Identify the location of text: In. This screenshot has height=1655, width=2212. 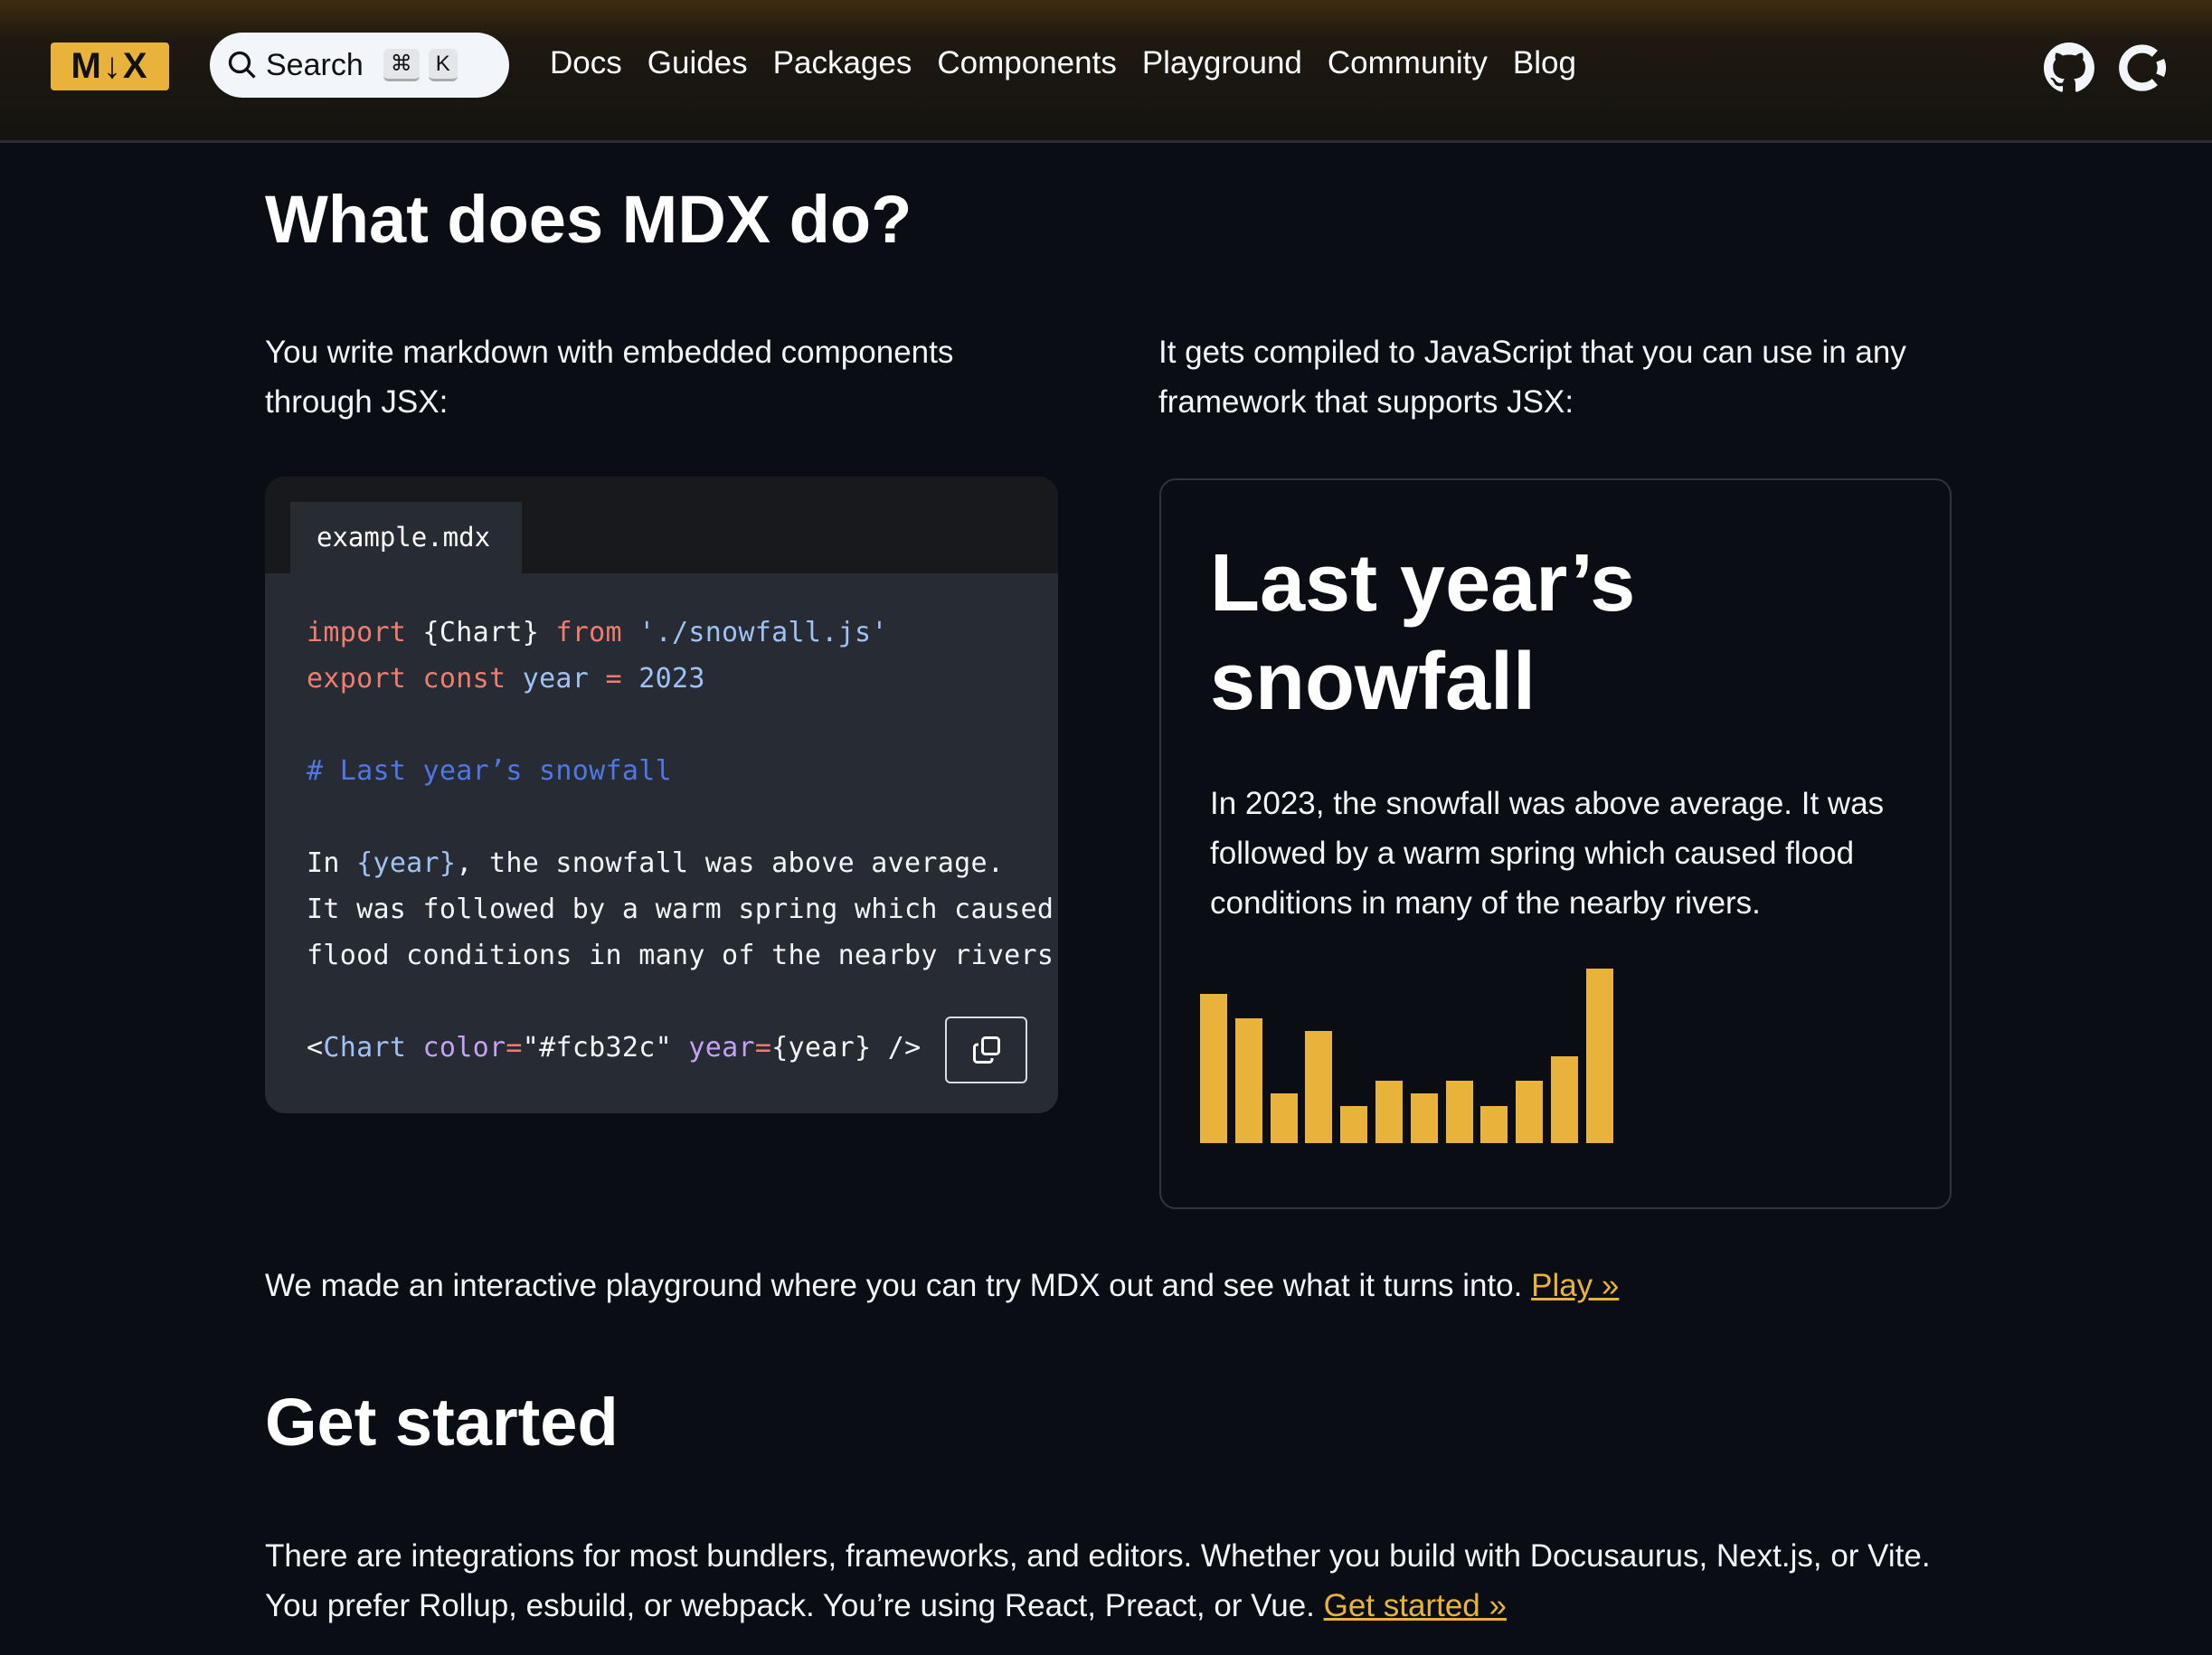
(332, 863).